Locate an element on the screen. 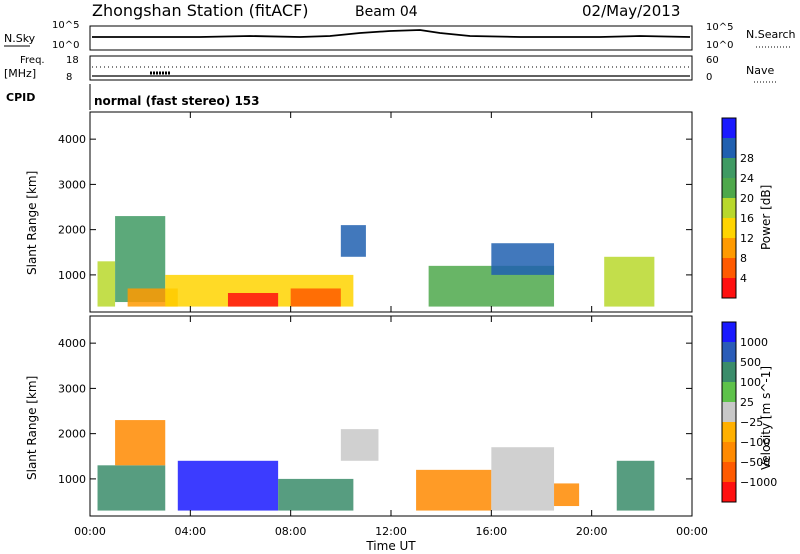 Image resolution: width=800 pixels, height=554 pixels. colorbar-tick-label: 100 is located at coordinates (750, 382).